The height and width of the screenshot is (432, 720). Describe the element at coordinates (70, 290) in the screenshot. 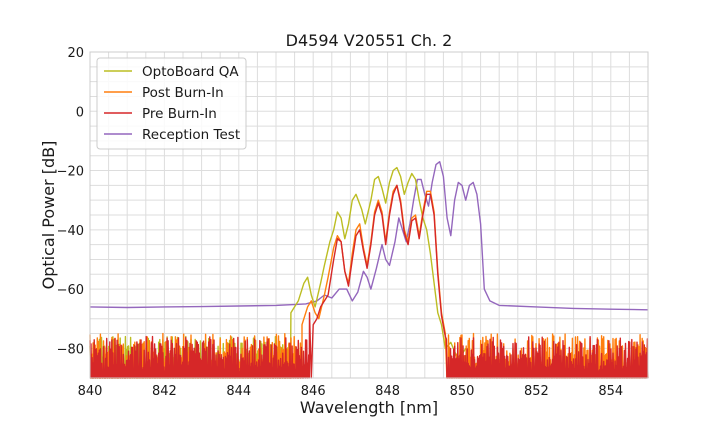

I see `y-tick-label: −60` at that location.